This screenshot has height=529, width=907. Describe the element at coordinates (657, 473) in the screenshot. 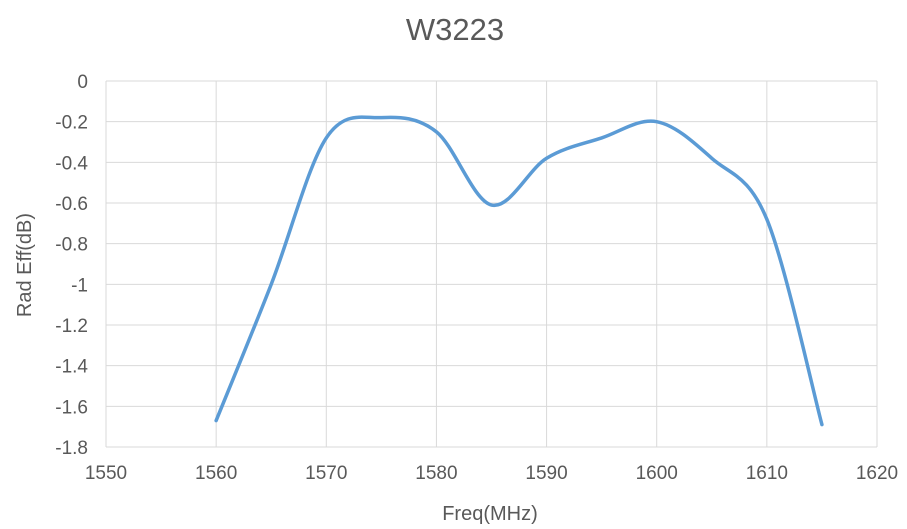

I see `x-tick-label: 1600` at that location.